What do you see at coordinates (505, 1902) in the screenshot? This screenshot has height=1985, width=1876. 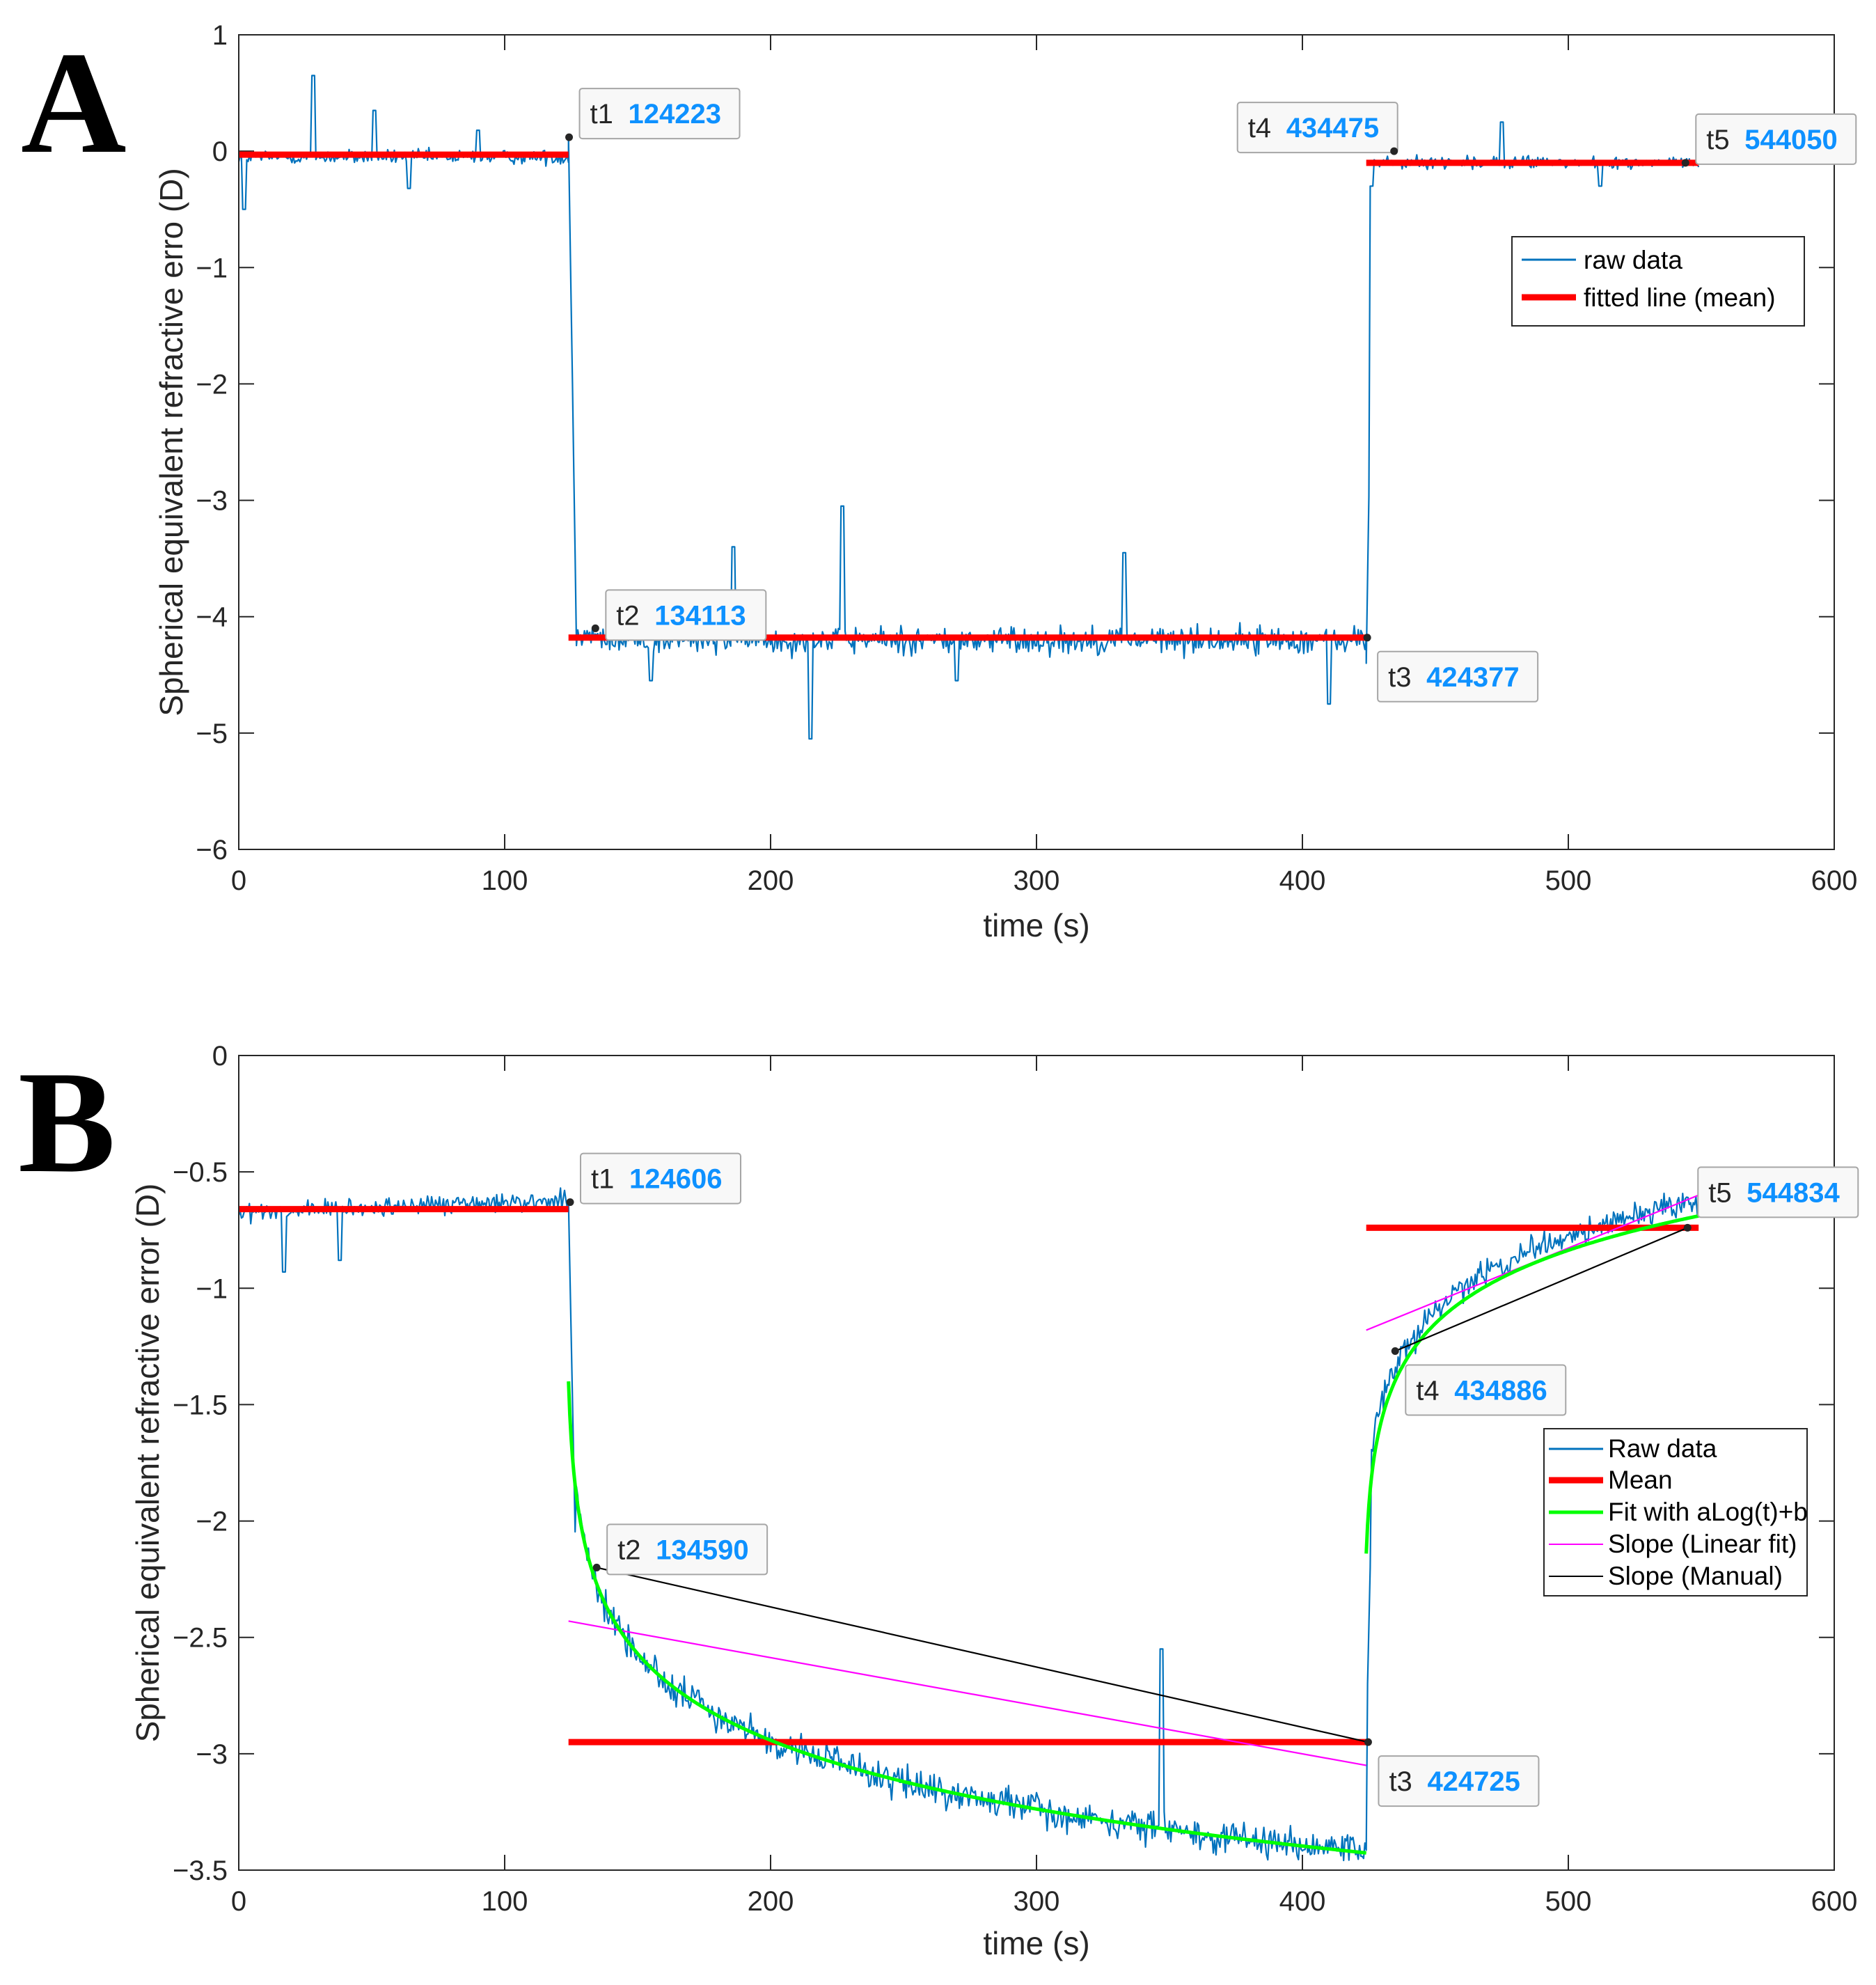 I see `x-tick-label: 100` at bounding box center [505, 1902].